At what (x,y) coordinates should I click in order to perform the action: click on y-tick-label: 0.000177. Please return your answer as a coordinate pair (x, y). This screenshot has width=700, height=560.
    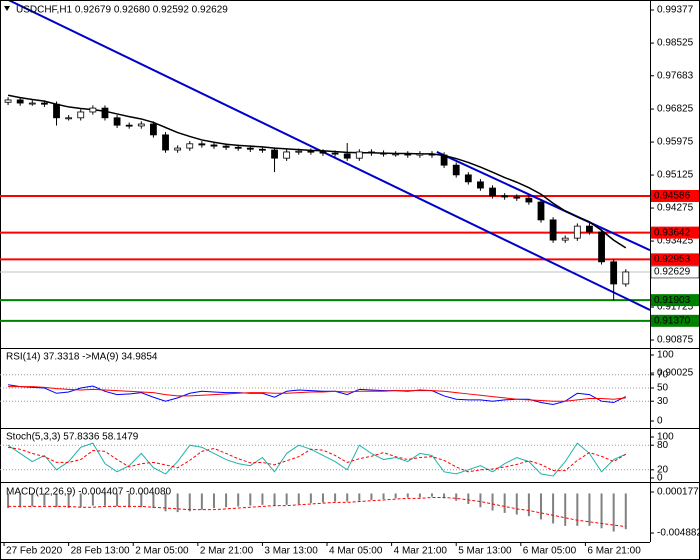
    Looking at the image, I should click on (678, 492).